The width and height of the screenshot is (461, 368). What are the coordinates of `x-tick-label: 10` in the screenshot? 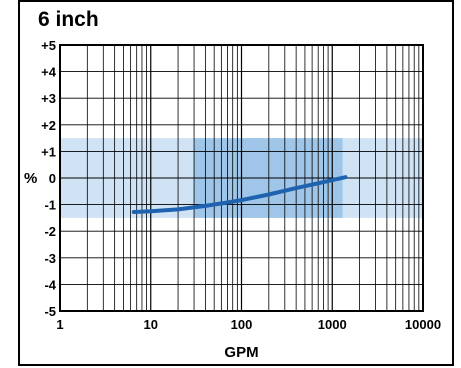 It's located at (151, 324).